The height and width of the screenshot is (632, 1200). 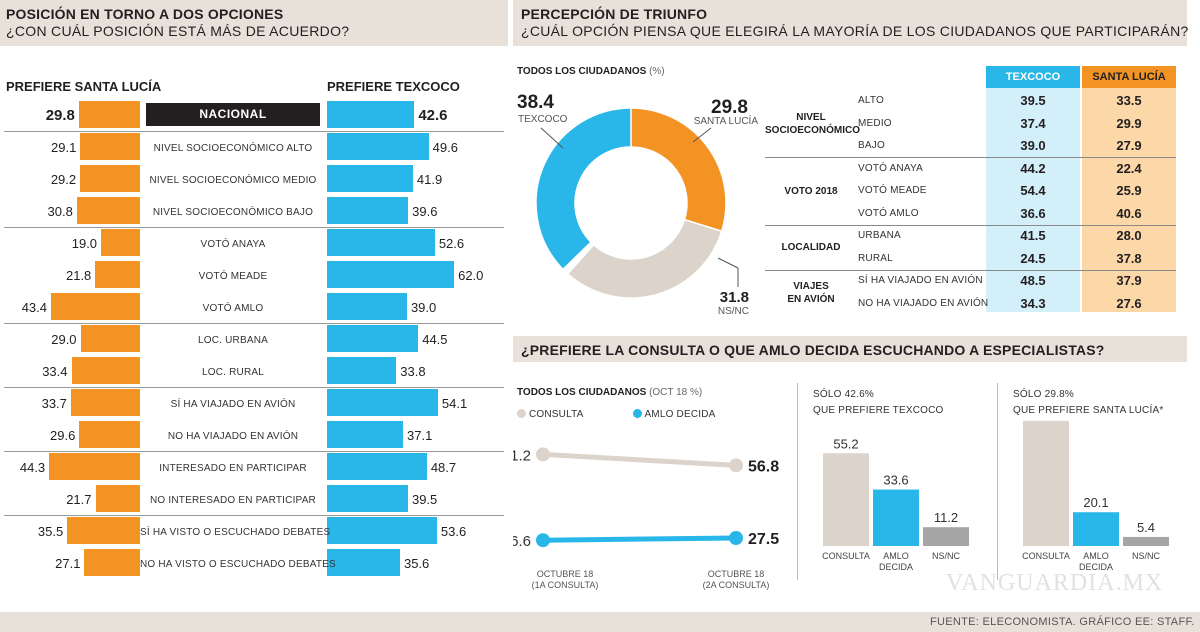 I want to click on texcoco-cell: 24.5, so click(x=1033, y=258).